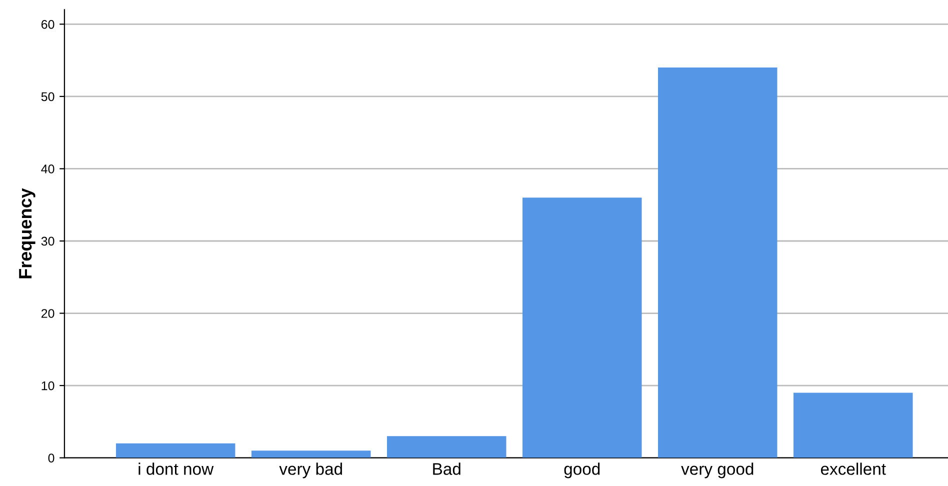  What do you see at coordinates (48, 385) in the screenshot?
I see `y-tick-label: 10` at bounding box center [48, 385].